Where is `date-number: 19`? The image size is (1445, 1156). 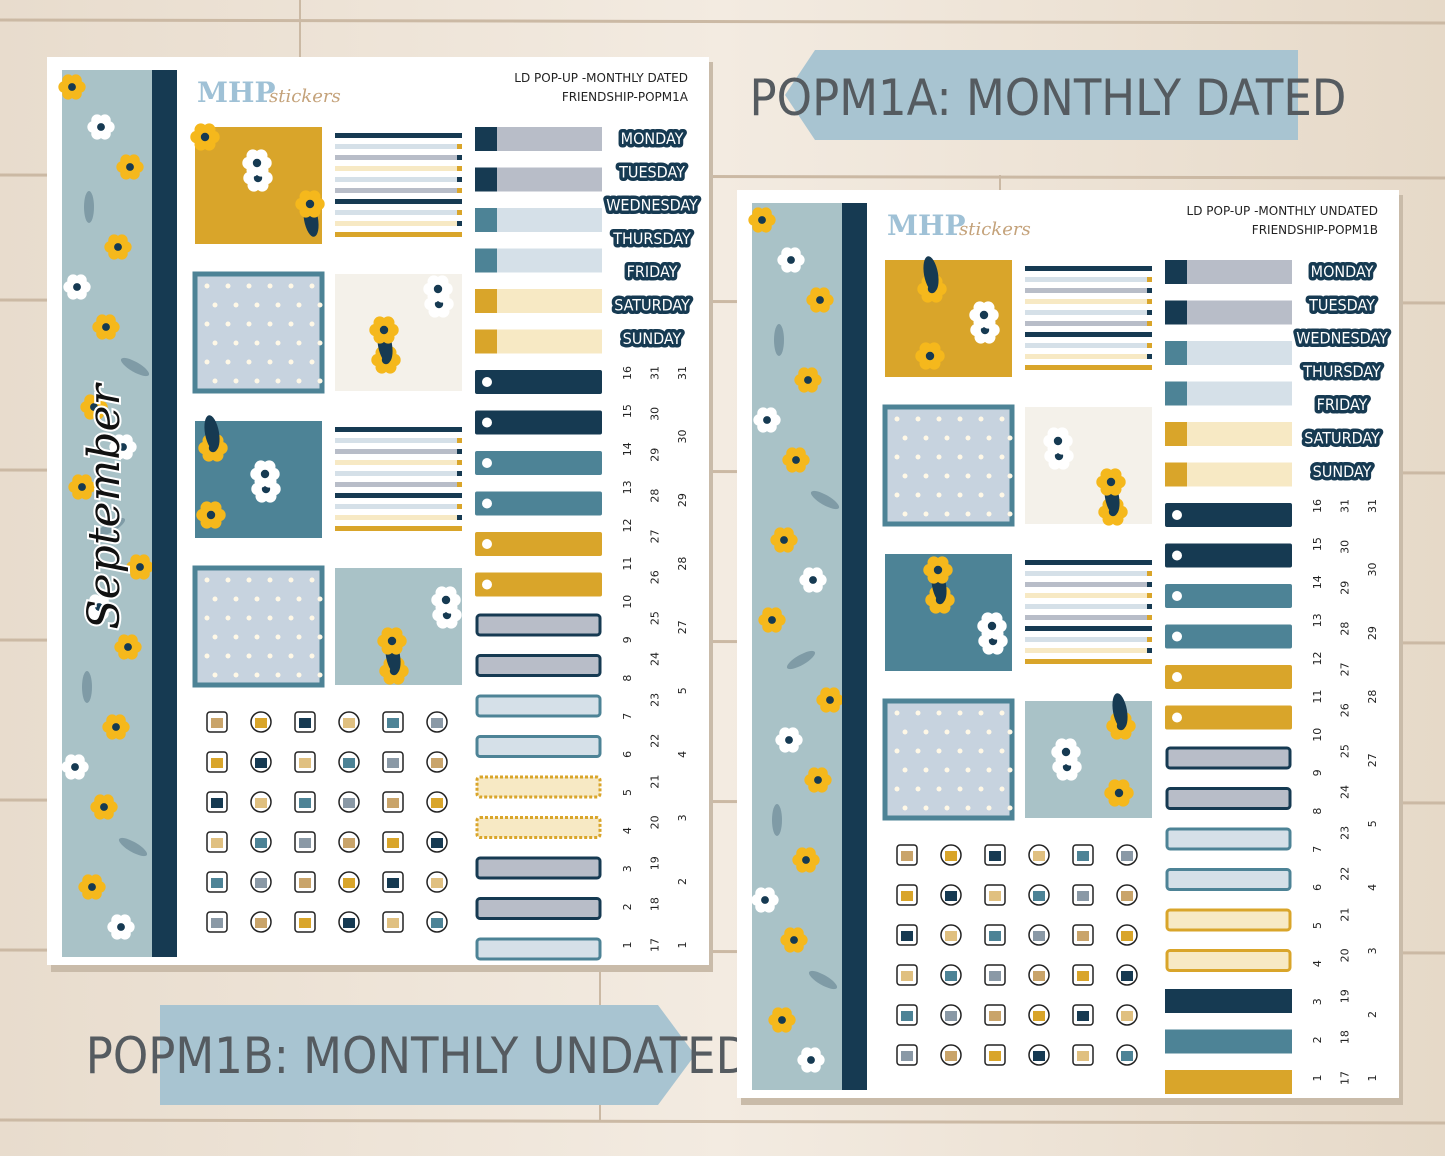 date-number: 19 is located at coordinates (655, 863).